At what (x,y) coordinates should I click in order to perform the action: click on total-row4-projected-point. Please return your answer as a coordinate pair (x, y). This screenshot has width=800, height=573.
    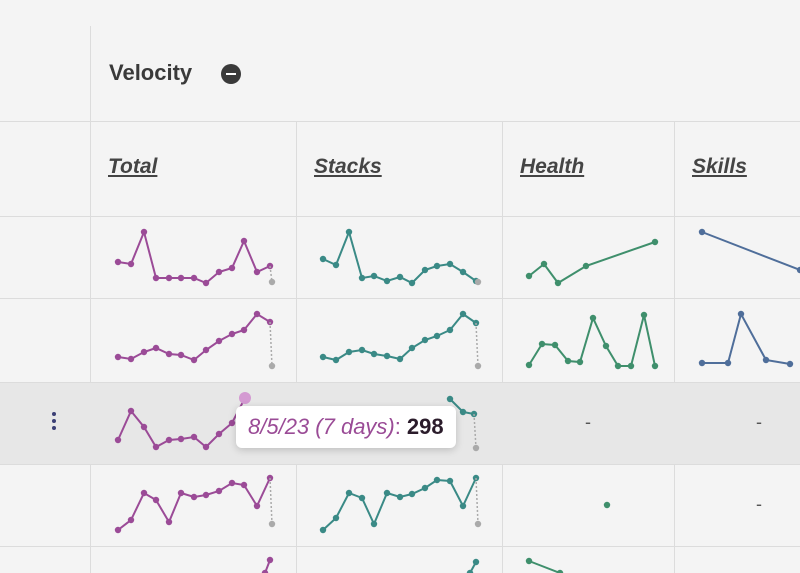
    Looking at the image, I should click on (272, 524).